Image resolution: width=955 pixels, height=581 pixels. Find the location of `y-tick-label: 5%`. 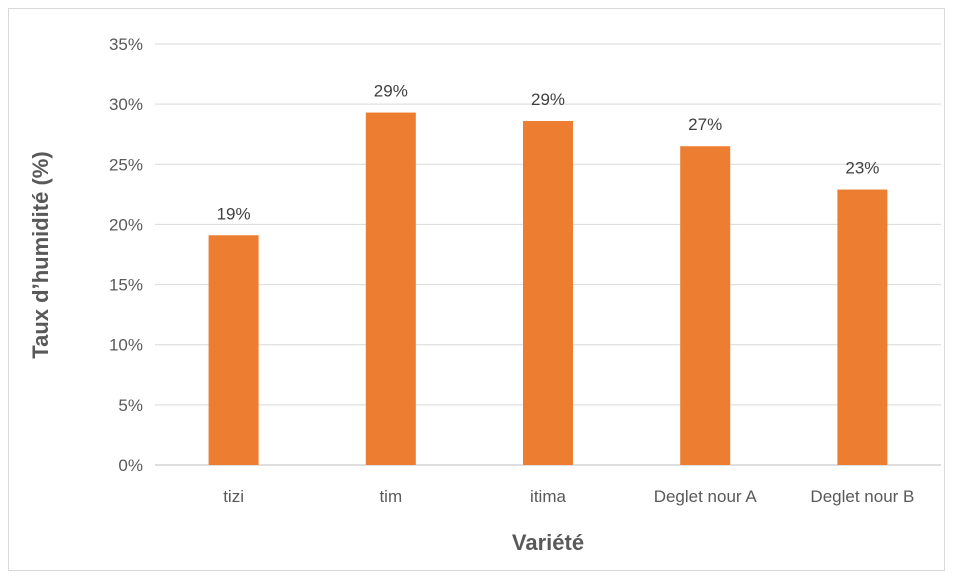

y-tick-label: 5% is located at coordinates (130, 405).